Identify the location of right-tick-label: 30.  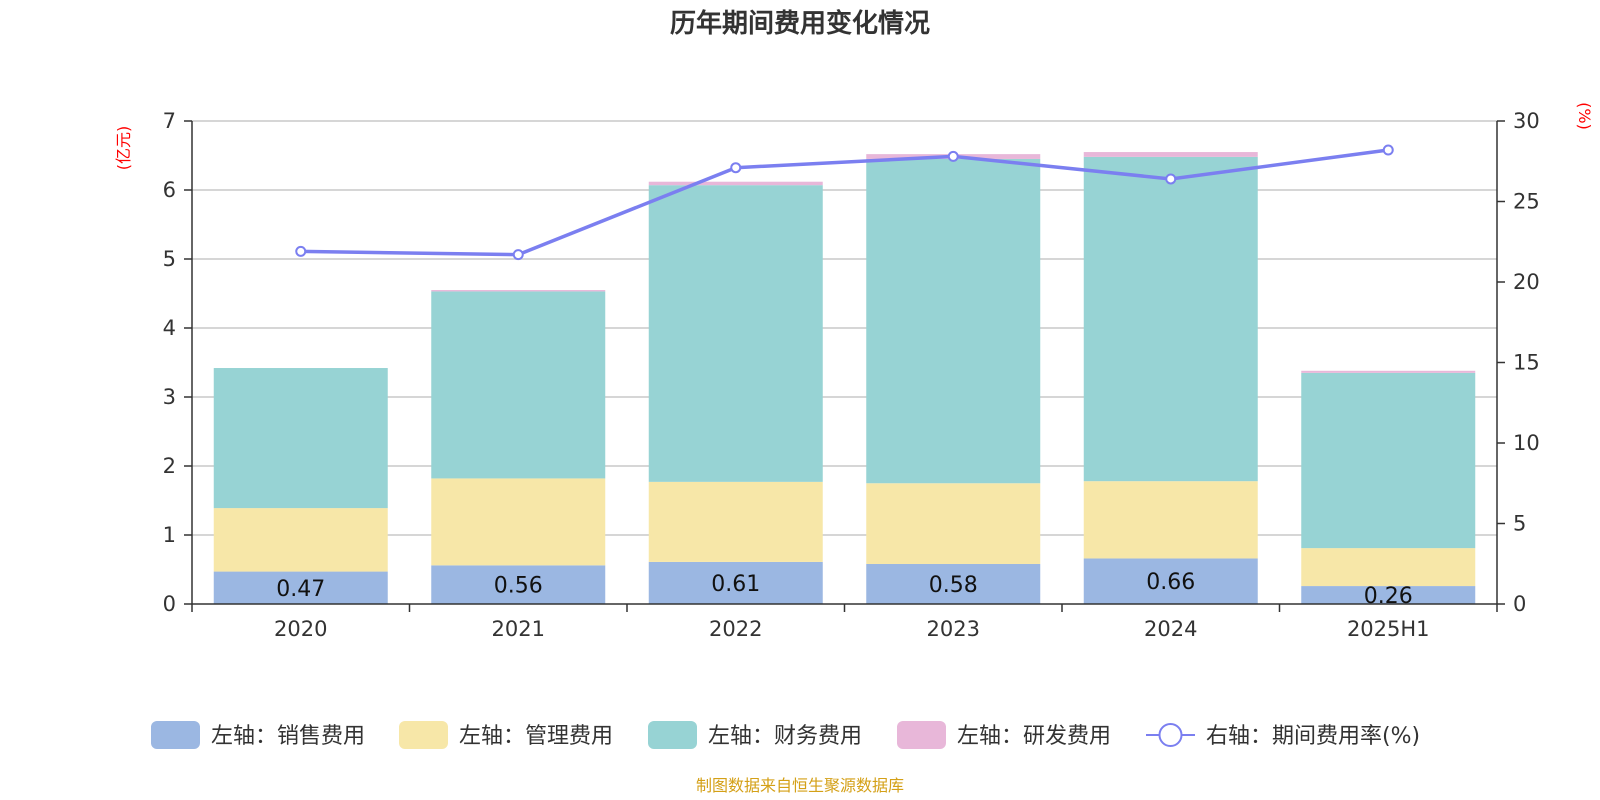
(1526, 121).